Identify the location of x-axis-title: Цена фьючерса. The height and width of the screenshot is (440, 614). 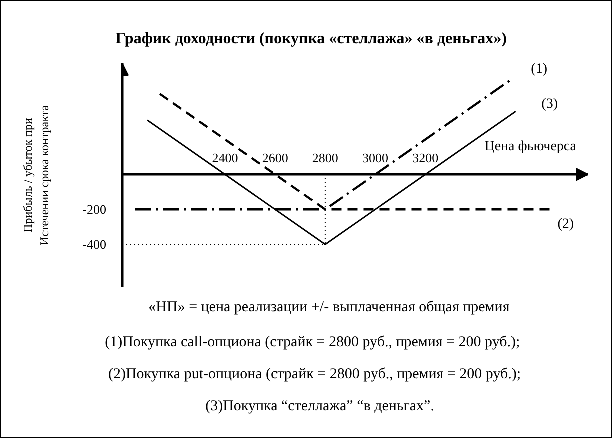
(531, 147).